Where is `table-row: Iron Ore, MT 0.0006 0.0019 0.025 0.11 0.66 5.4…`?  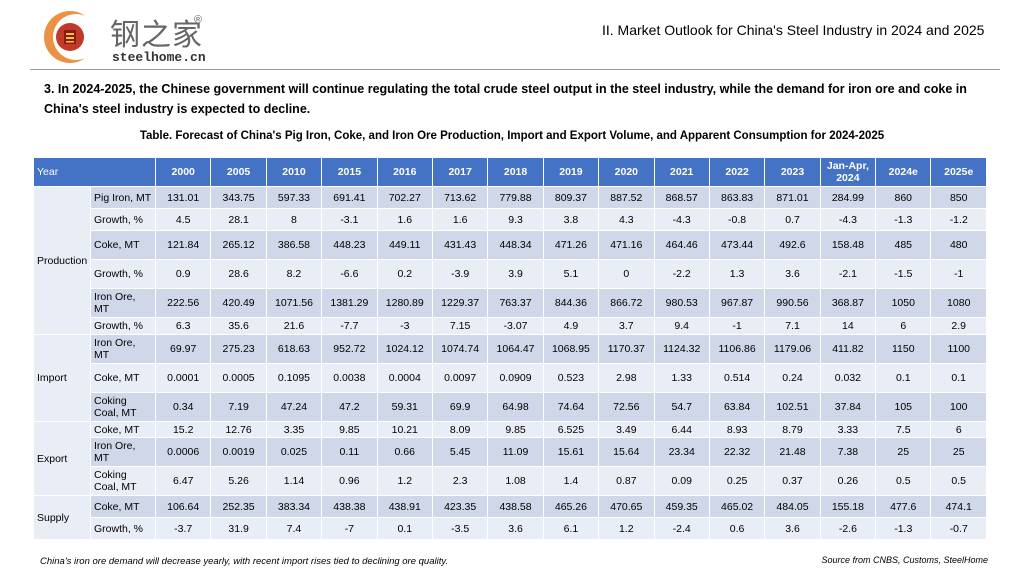
table-row: Iron Ore, MT 0.0006 0.0019 0.025 0.11 0.66 5.4… is located at coordinates (510, 452).